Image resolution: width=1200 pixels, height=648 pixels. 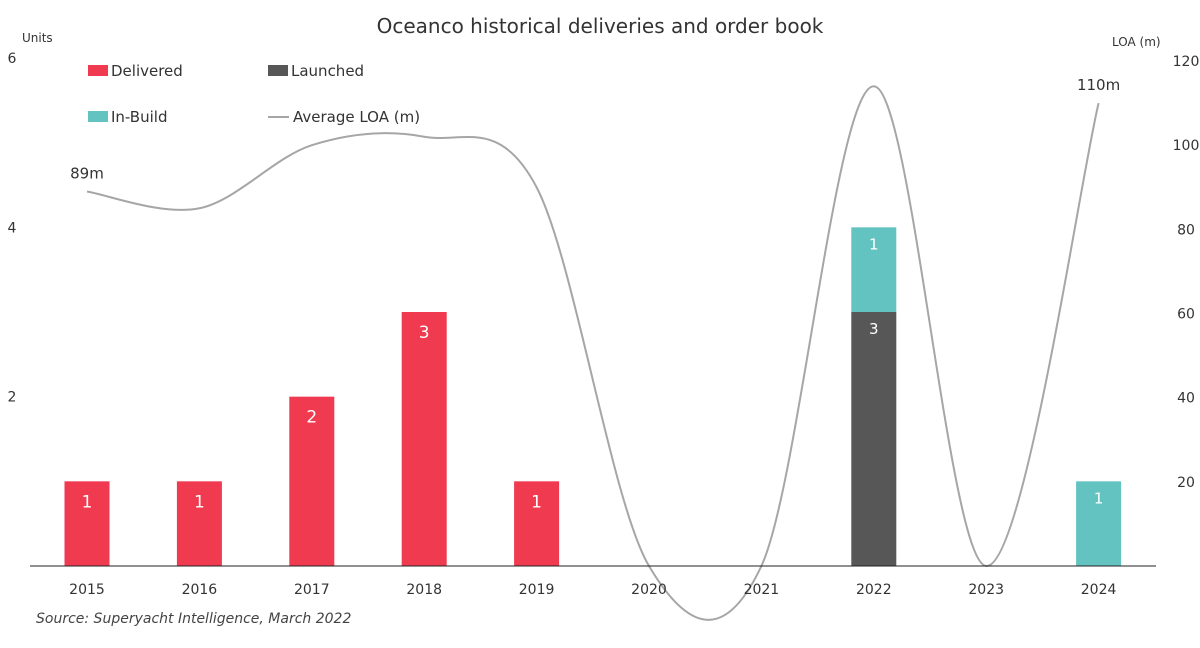 What do you see at coordinates (1186, 399) in the screenshot?
I see `y2-tick-label: 40` at bounding box center [1186, 399].